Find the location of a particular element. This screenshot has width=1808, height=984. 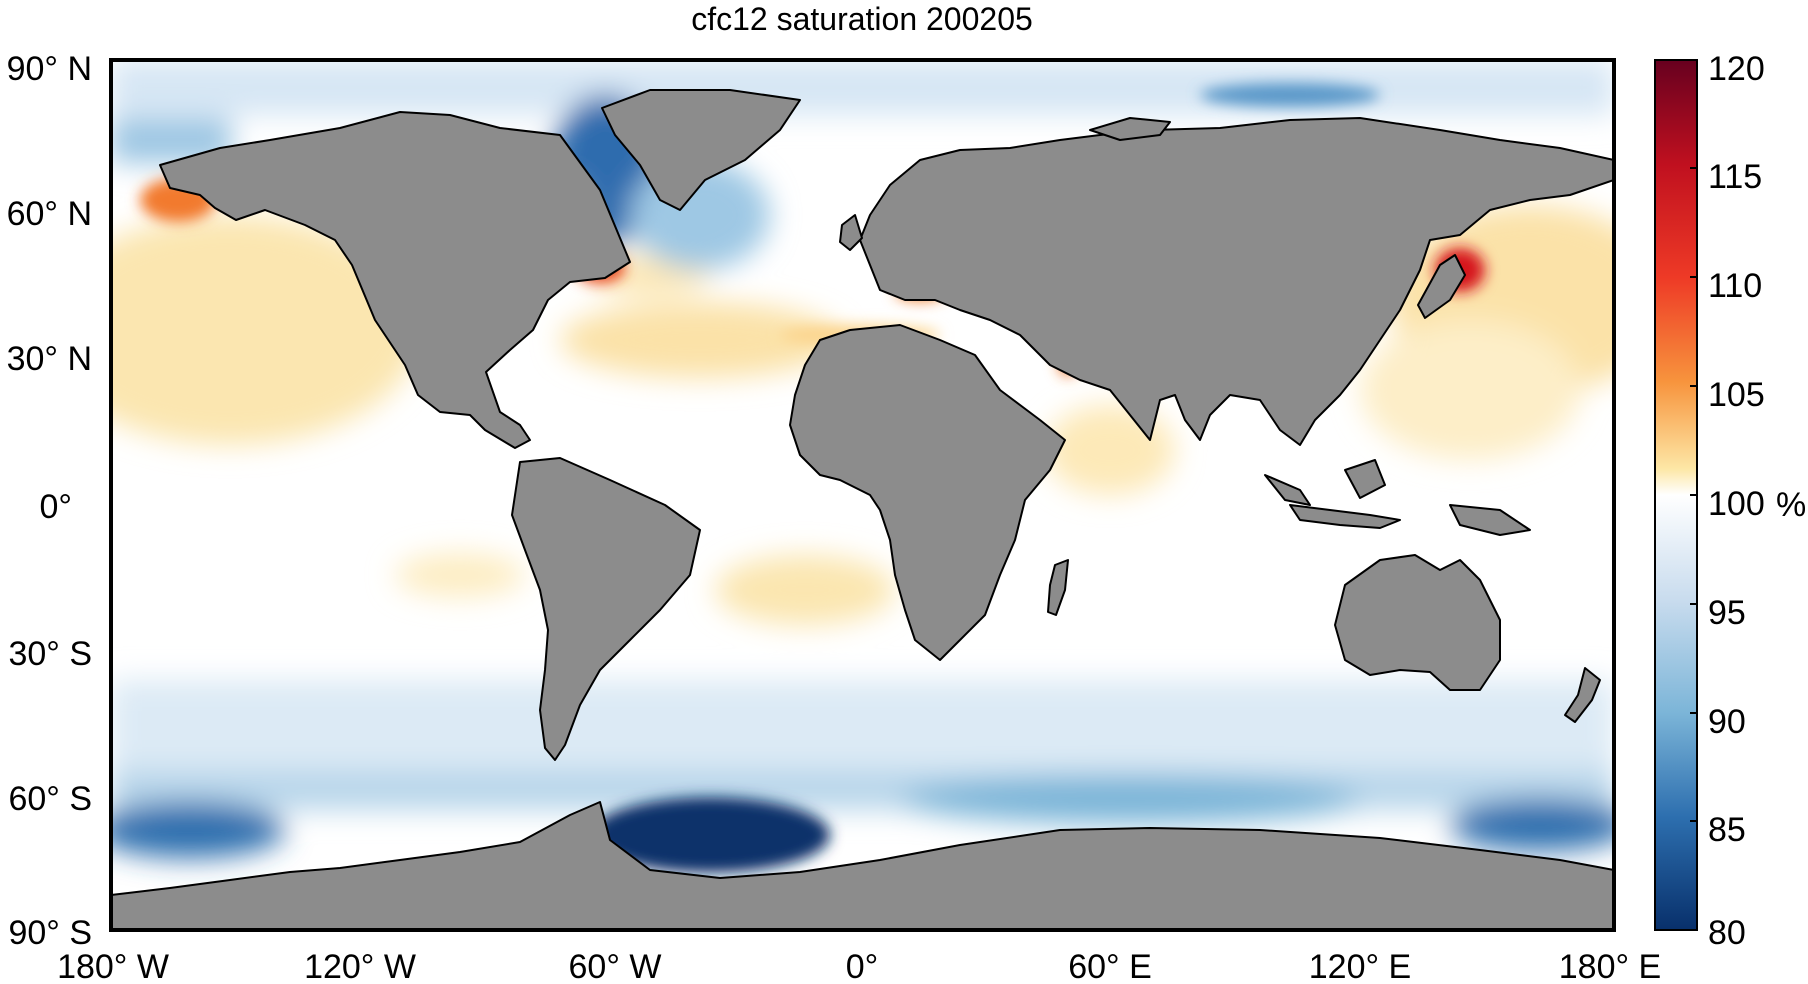

colorbar: 120 115 110 105 100 95 90 85 80 % is located at coordinates (1730, 501).